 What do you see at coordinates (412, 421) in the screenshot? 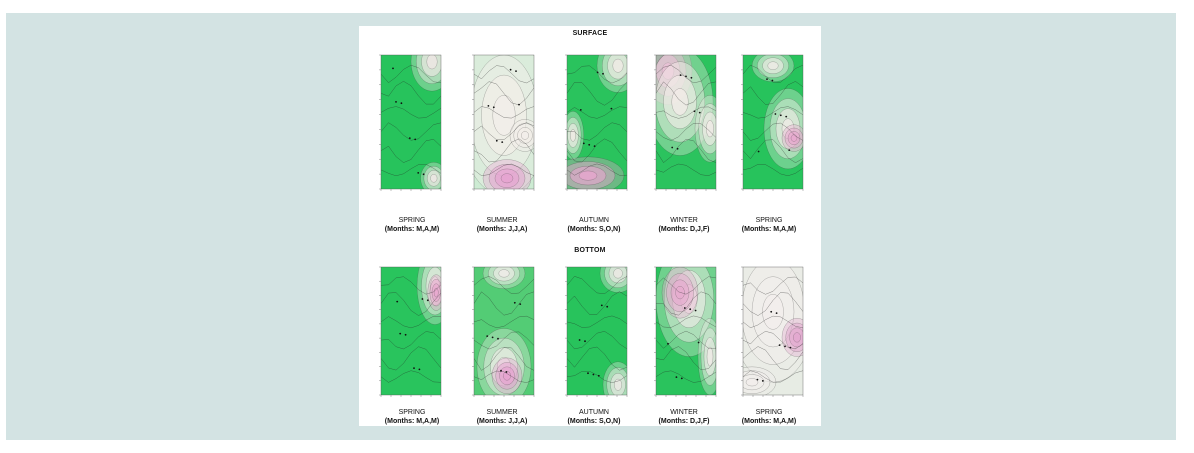
I see `months-label: (Months: M,A,M)` at bounding box center [412, 421].